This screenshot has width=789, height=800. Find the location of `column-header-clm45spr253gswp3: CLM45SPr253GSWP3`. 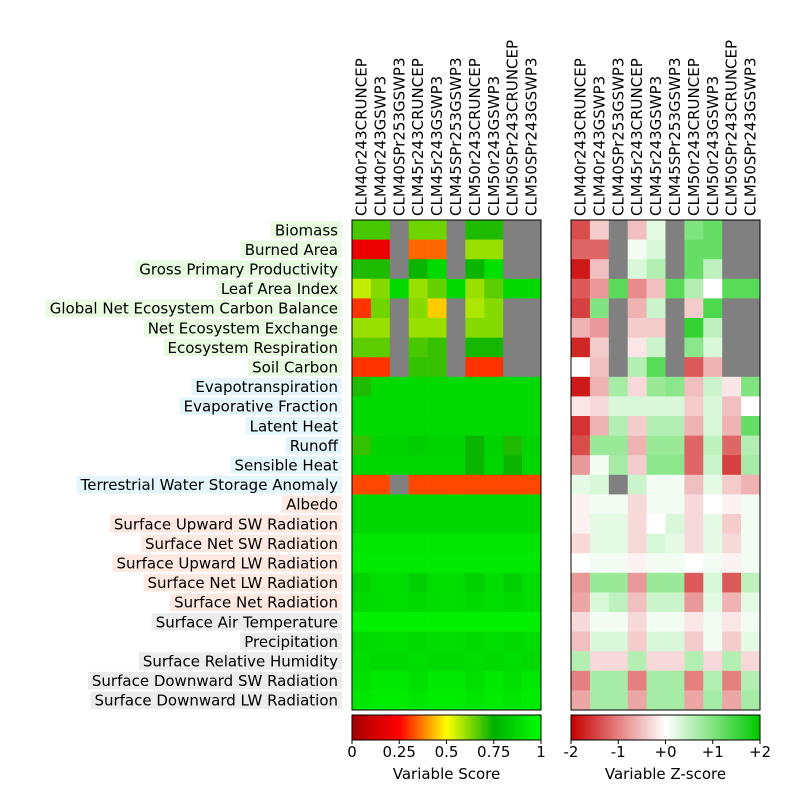

column-header-clm45spr253gswp3: CLM45SPr253GSWP3 is located at coordinates (456, 136).